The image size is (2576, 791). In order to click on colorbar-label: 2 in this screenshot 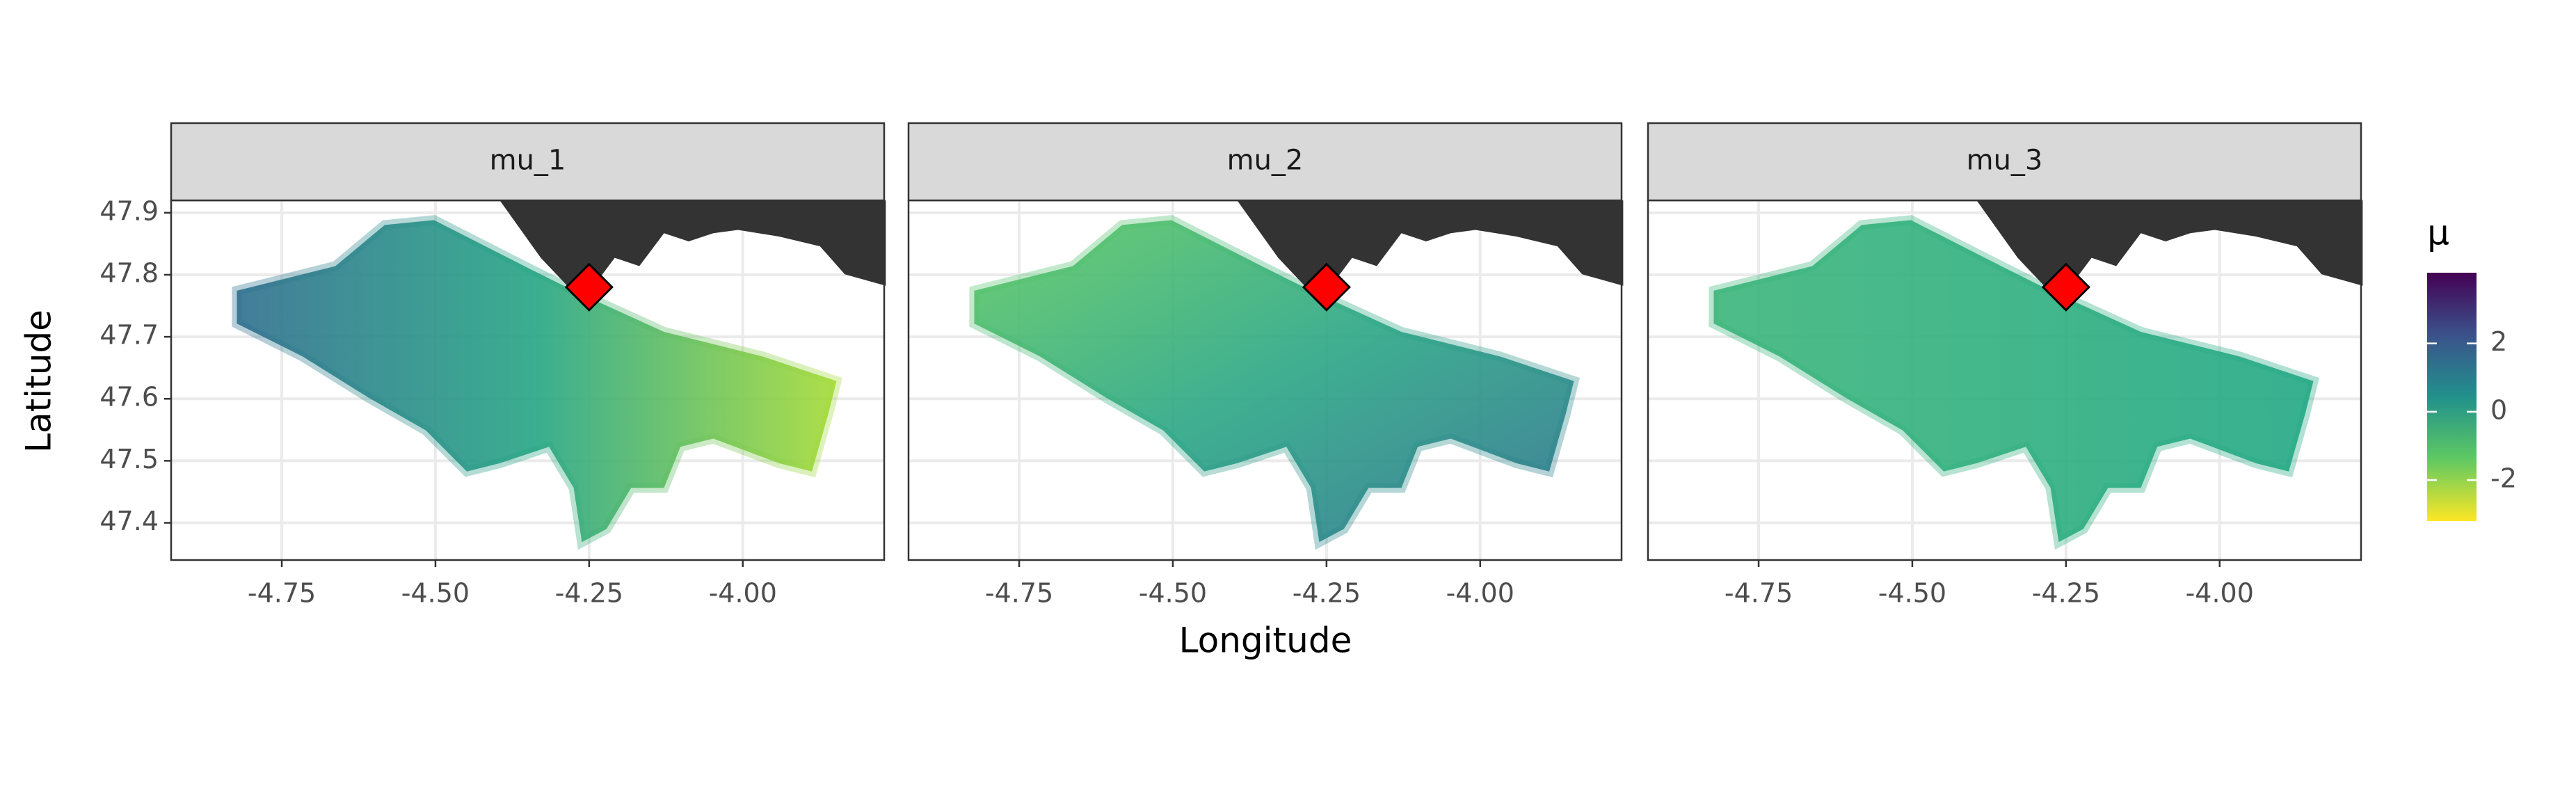, I will do `click(2498, 342)`.